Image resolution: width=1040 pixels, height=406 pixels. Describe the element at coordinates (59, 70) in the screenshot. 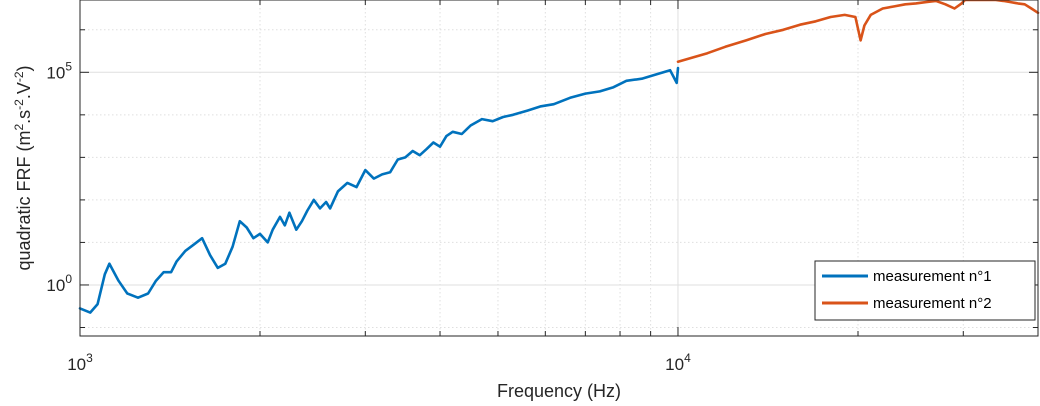

I see `y-tick-label: 10⁵` at that location.